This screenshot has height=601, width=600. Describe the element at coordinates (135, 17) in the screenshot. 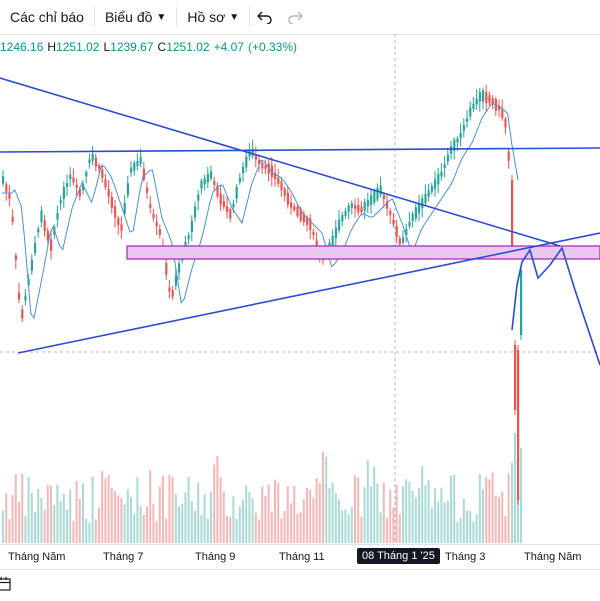

I see `chart-type-button: Biểu đồ ▼` at that location.